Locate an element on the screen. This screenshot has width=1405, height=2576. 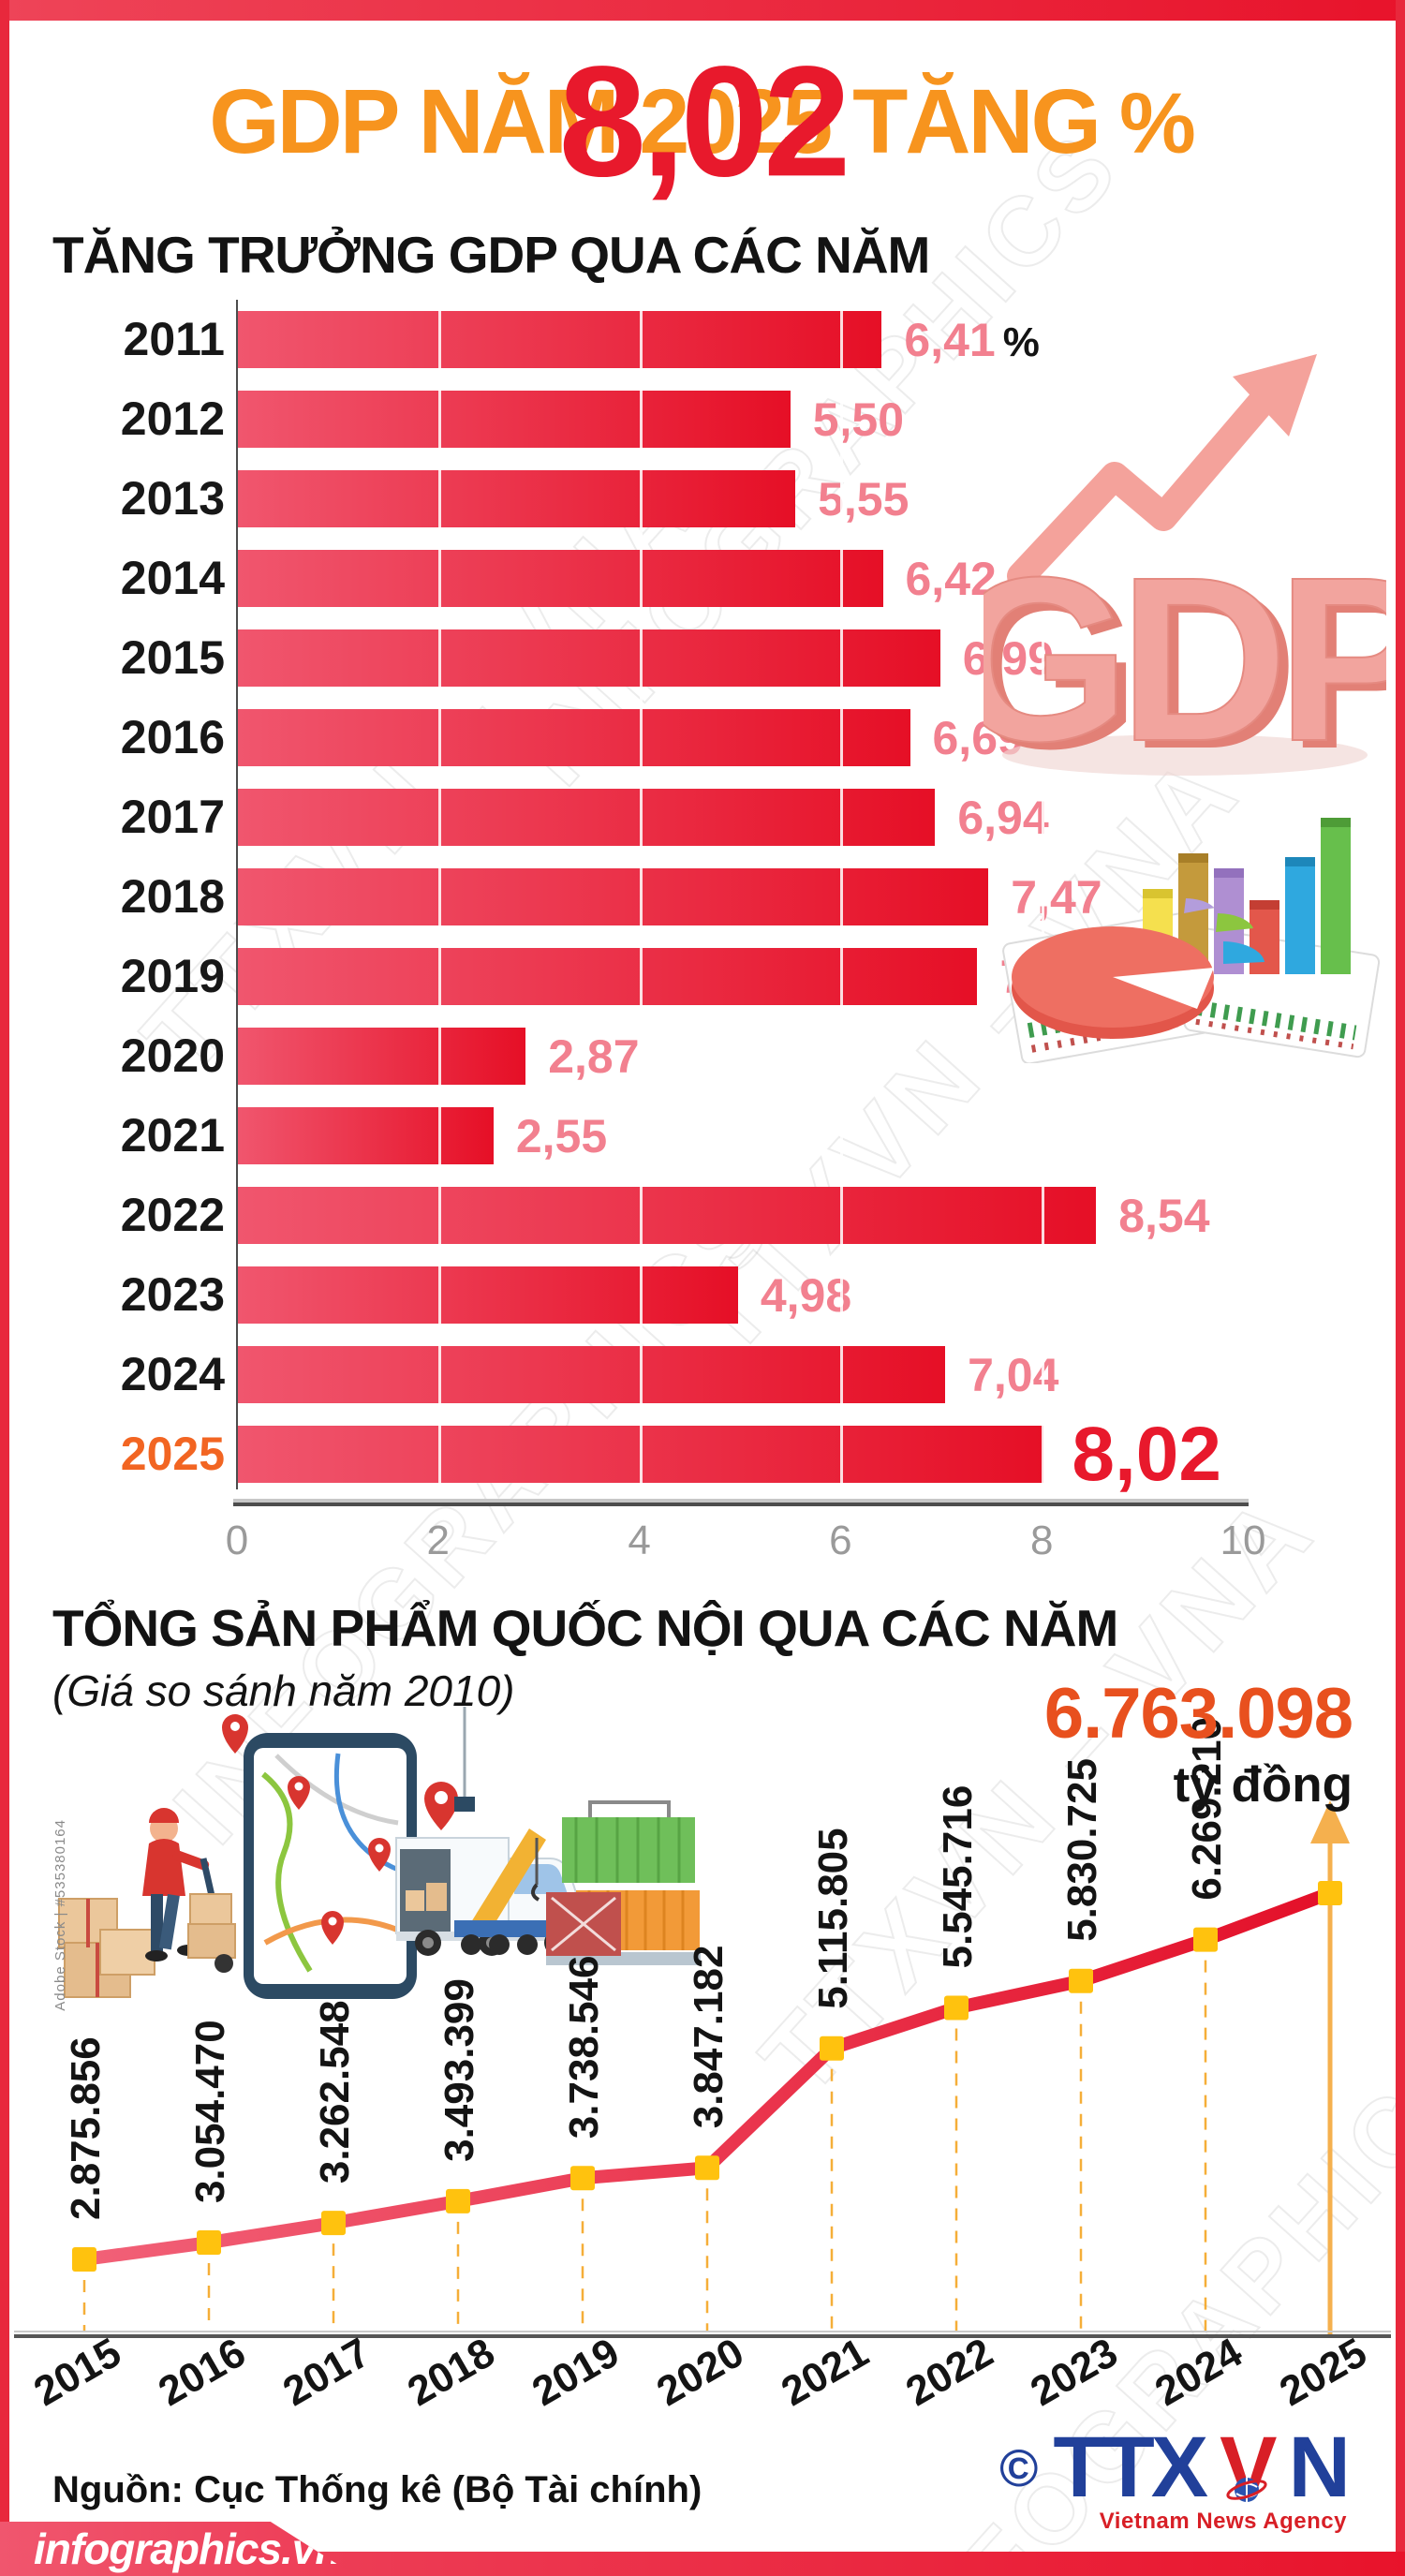
bar-row: 2011 6,41% is located at coordinates (707, 339).